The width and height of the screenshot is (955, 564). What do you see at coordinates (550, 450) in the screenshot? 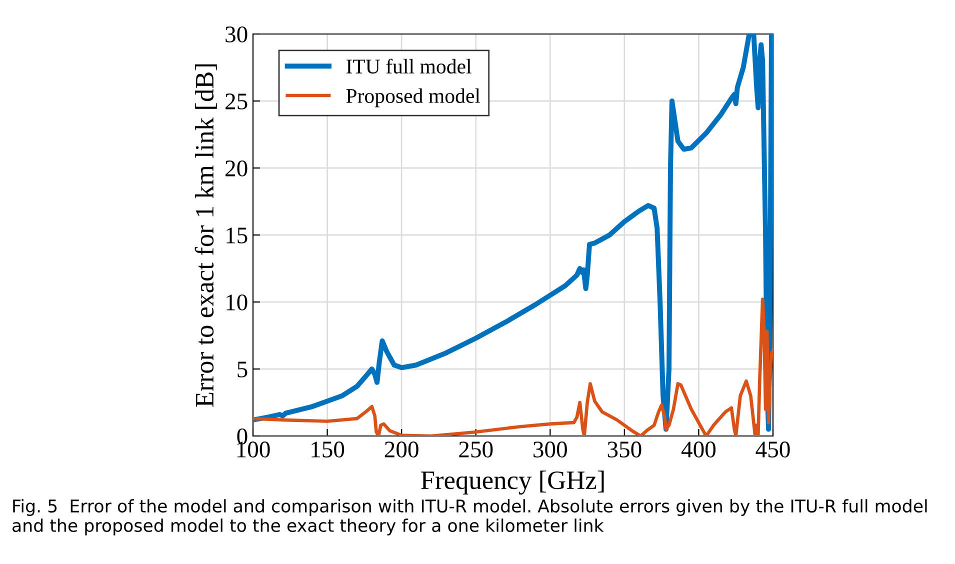
I see `x-tick-label: 300` at bounding box center [550, 450].